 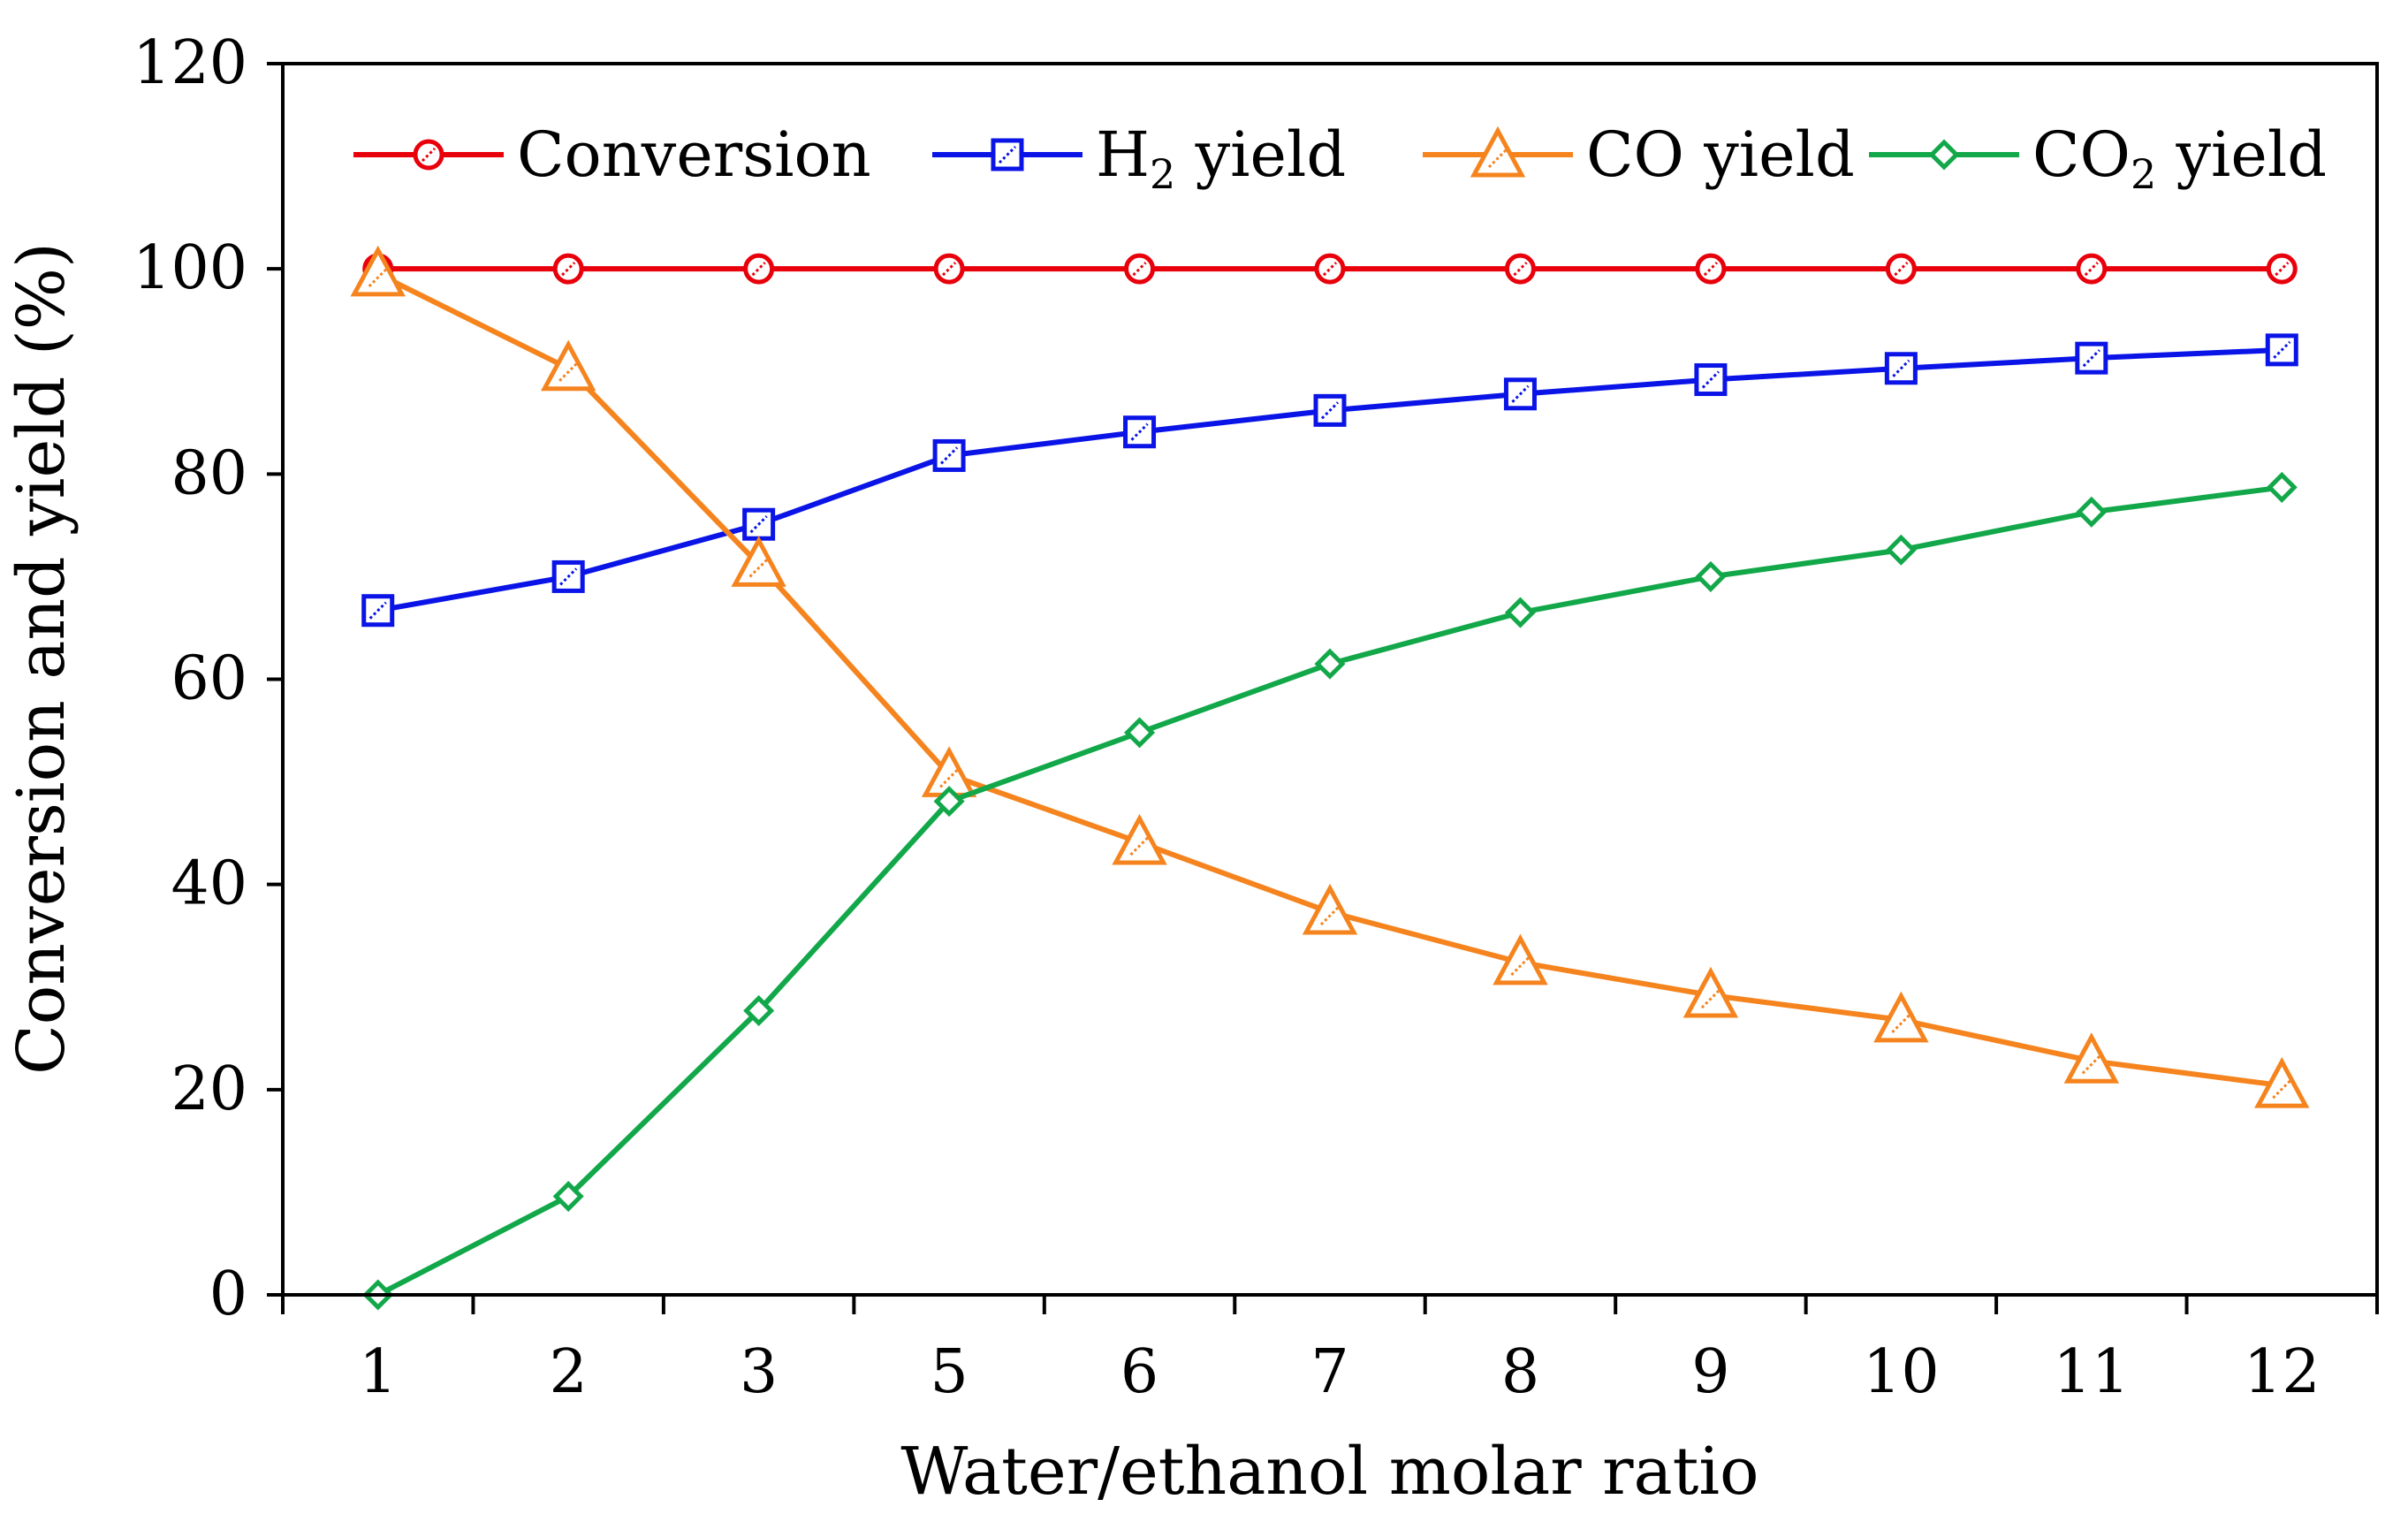 I want to click on legend-item: Conversion, so click(x=612, y=154).